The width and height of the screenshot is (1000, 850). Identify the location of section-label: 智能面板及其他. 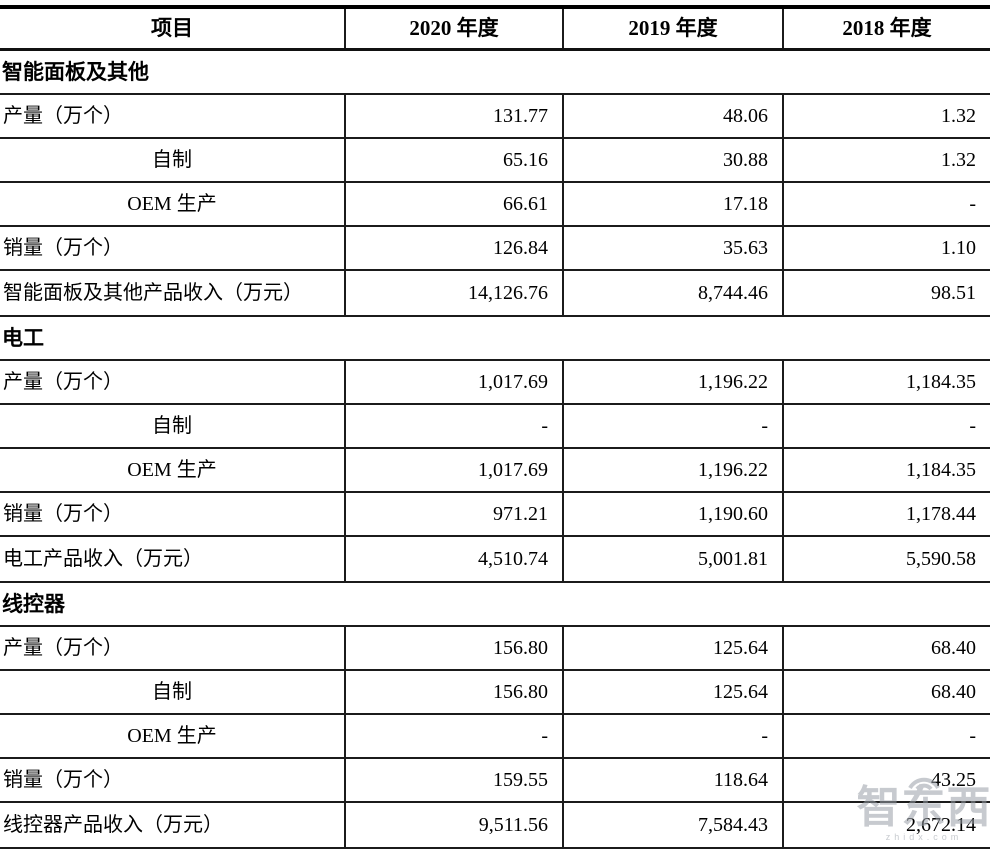
(75, 71).